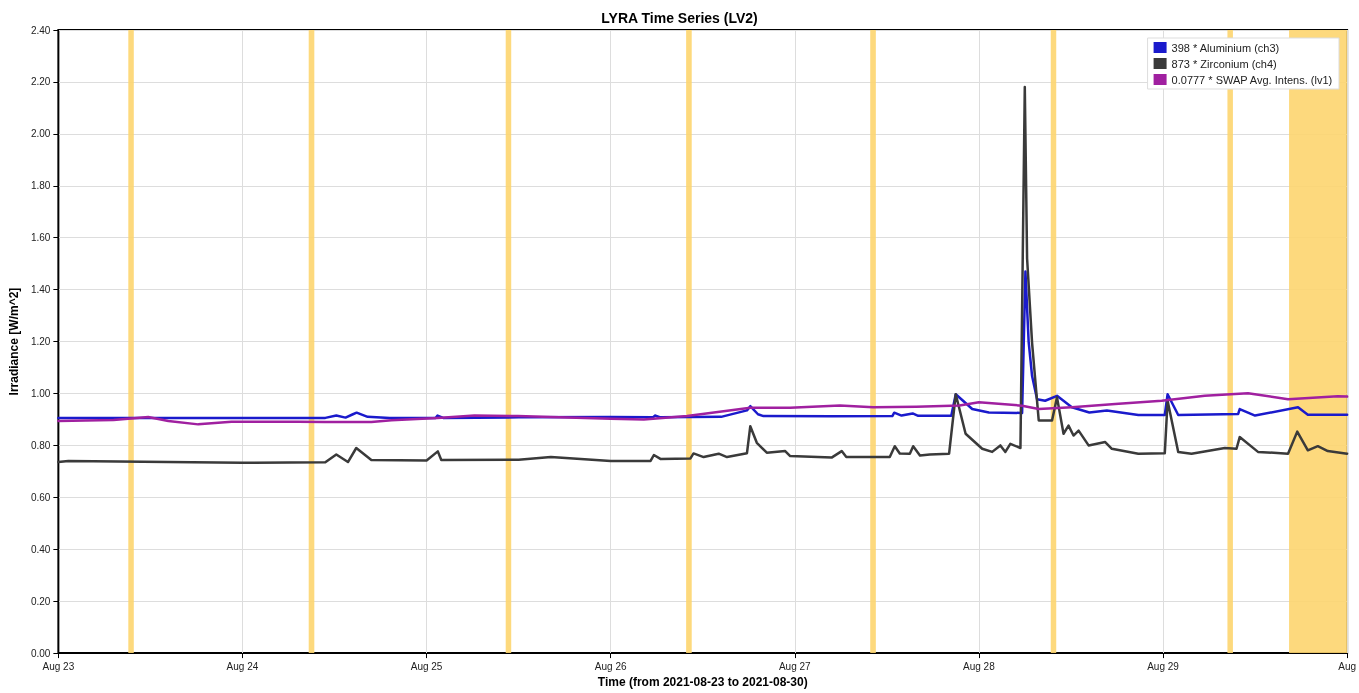  What do you see at coordinates (40, 186) in the screenshot?
I see `y-tick-label: 1.80` at bounding box center [40, 186].